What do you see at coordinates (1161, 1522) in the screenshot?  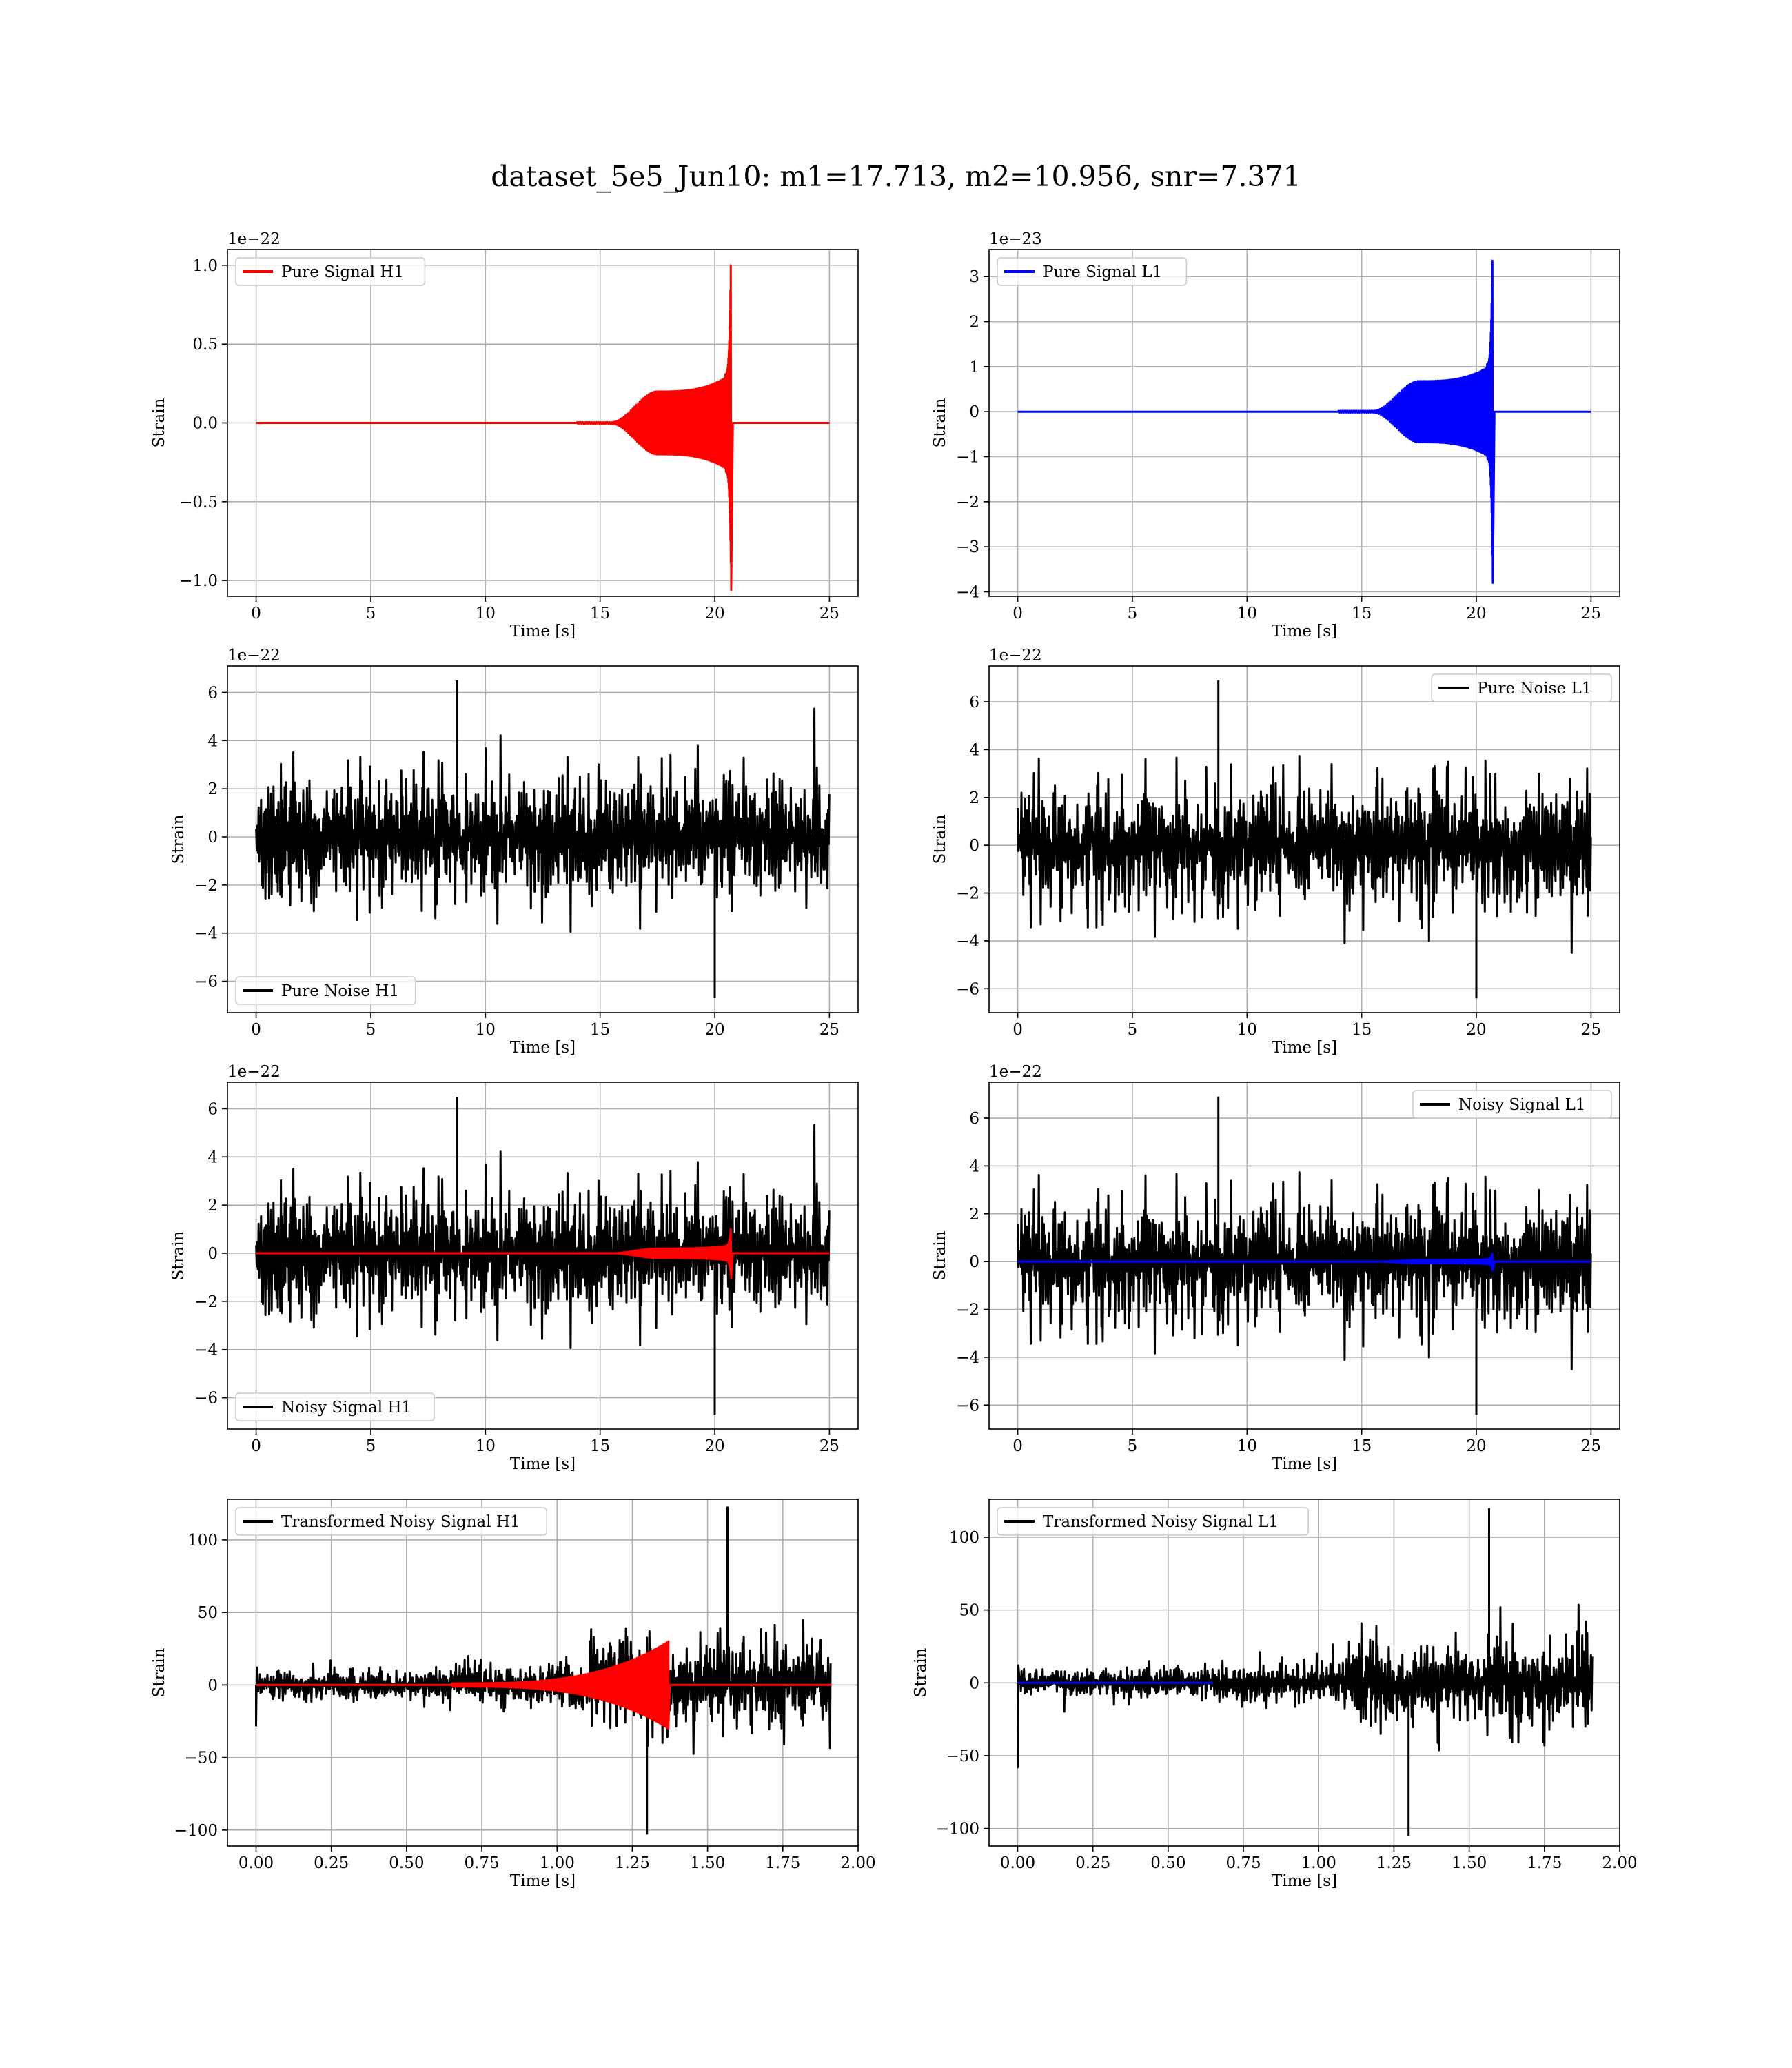 I see `legend-label: Transformed Noisy Signal L1` at bounding box center [1161, 1522].